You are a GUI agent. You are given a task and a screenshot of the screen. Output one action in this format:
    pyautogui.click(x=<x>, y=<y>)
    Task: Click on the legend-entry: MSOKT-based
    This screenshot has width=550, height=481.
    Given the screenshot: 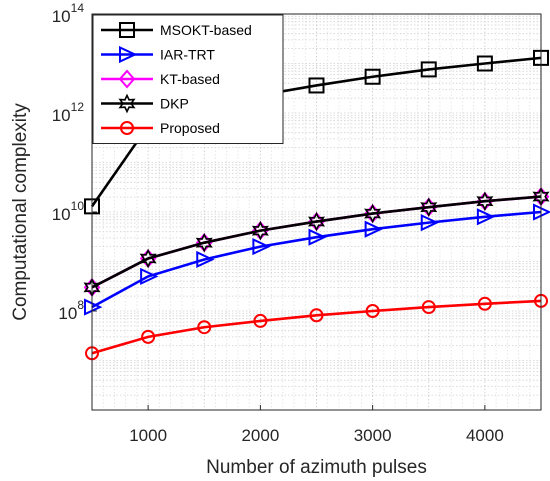 What is the action you would take?
    pyautogui.click(x=176, y=30)
    